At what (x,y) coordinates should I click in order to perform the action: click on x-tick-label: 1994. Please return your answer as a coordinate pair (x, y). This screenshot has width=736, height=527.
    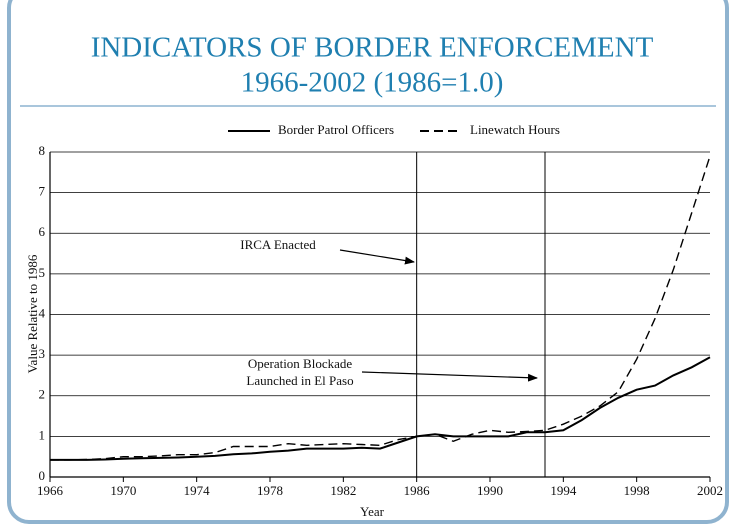
    Looking at the image, I should click on (563, 490).